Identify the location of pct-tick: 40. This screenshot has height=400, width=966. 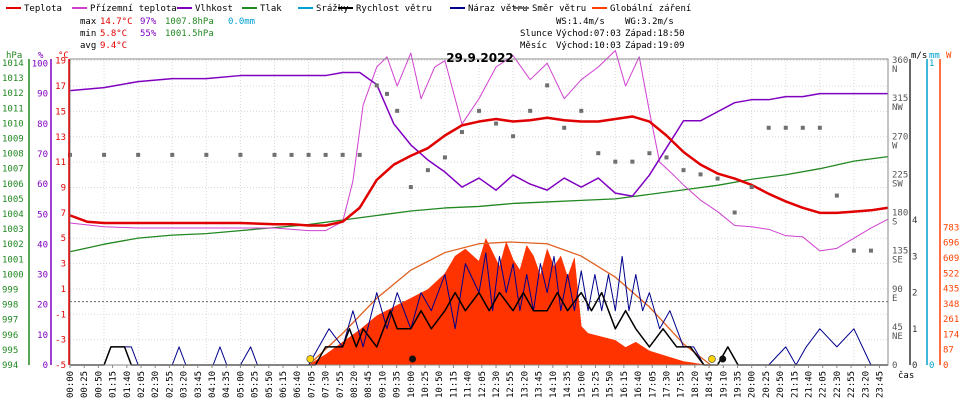
(42, 245).